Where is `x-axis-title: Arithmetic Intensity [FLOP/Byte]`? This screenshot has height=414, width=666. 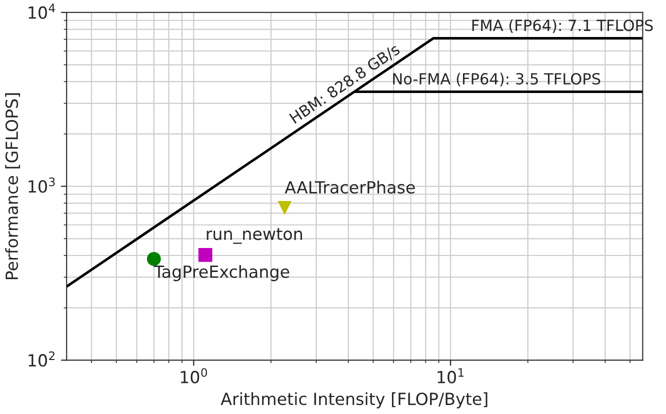 x-axis-title: Arithmetic Intensity [FLOP/Byte] is located at coordinates (354, 400).